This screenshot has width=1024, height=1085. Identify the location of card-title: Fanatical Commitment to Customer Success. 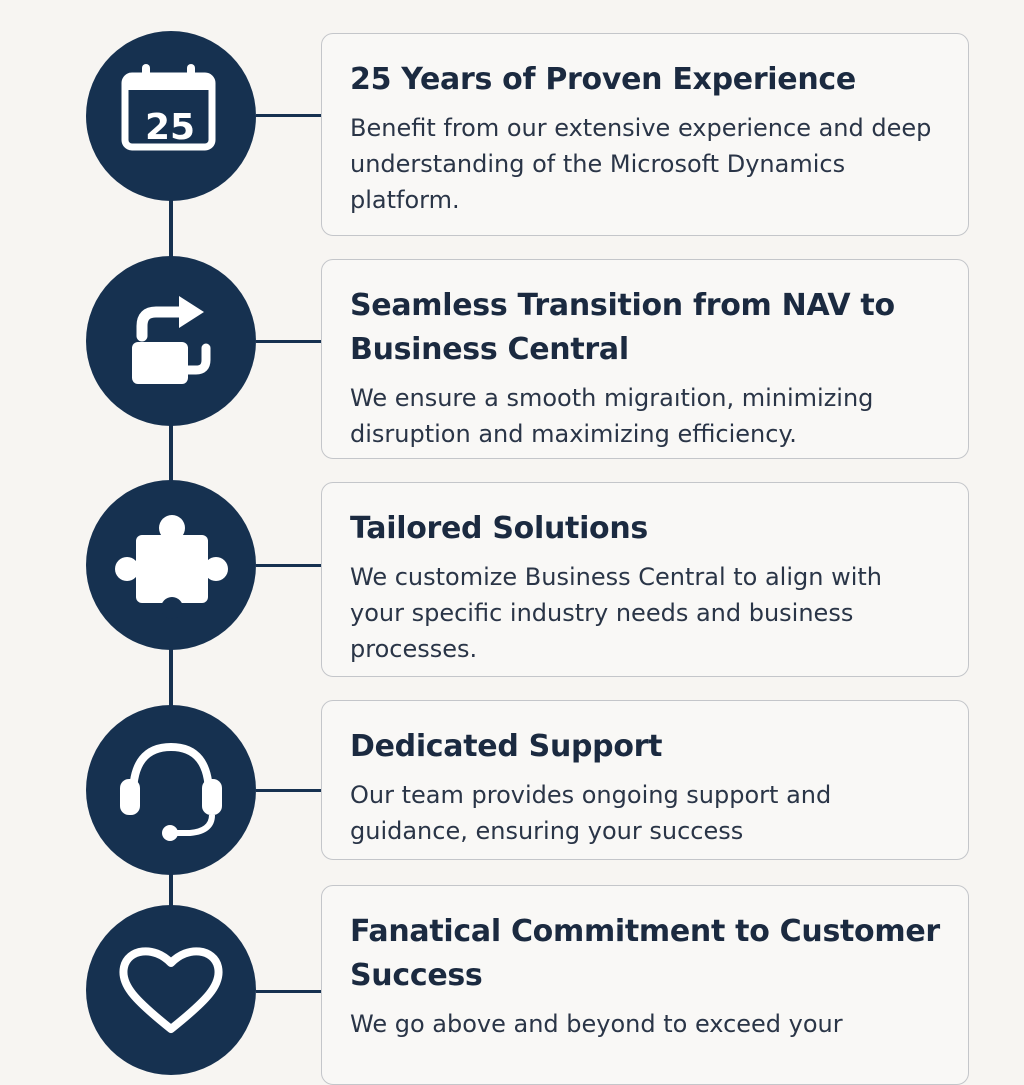
(645, 953).